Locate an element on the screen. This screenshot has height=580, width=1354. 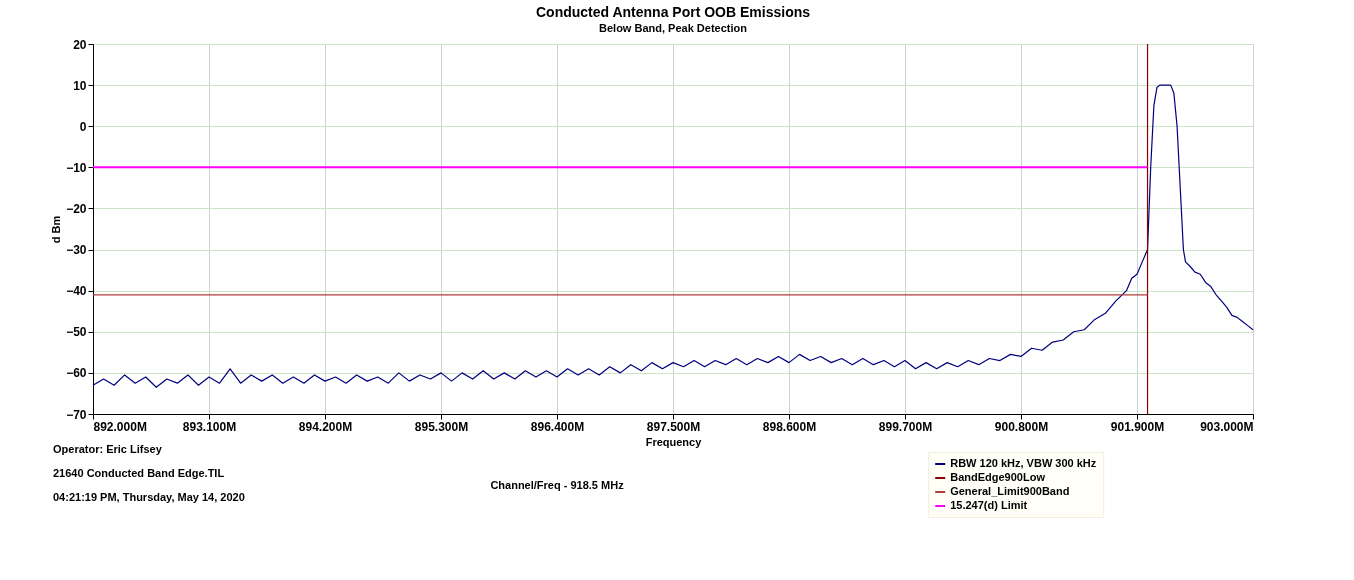
x-tick-label: 894.200M is located at coordinates (325, 426).